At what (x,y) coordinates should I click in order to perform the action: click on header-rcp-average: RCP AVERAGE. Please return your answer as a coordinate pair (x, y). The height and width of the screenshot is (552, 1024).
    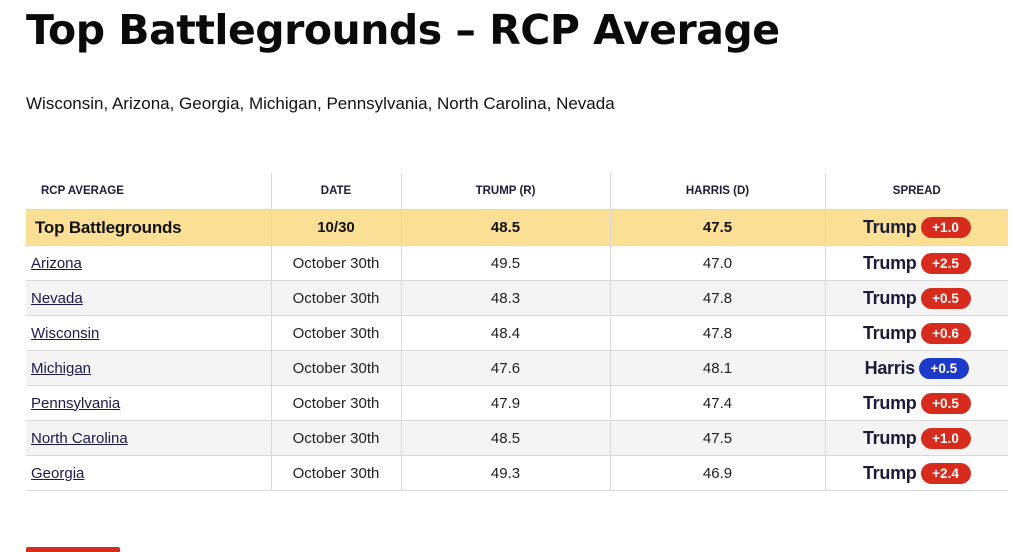
    Looking at the image, I should click on (148, 191).